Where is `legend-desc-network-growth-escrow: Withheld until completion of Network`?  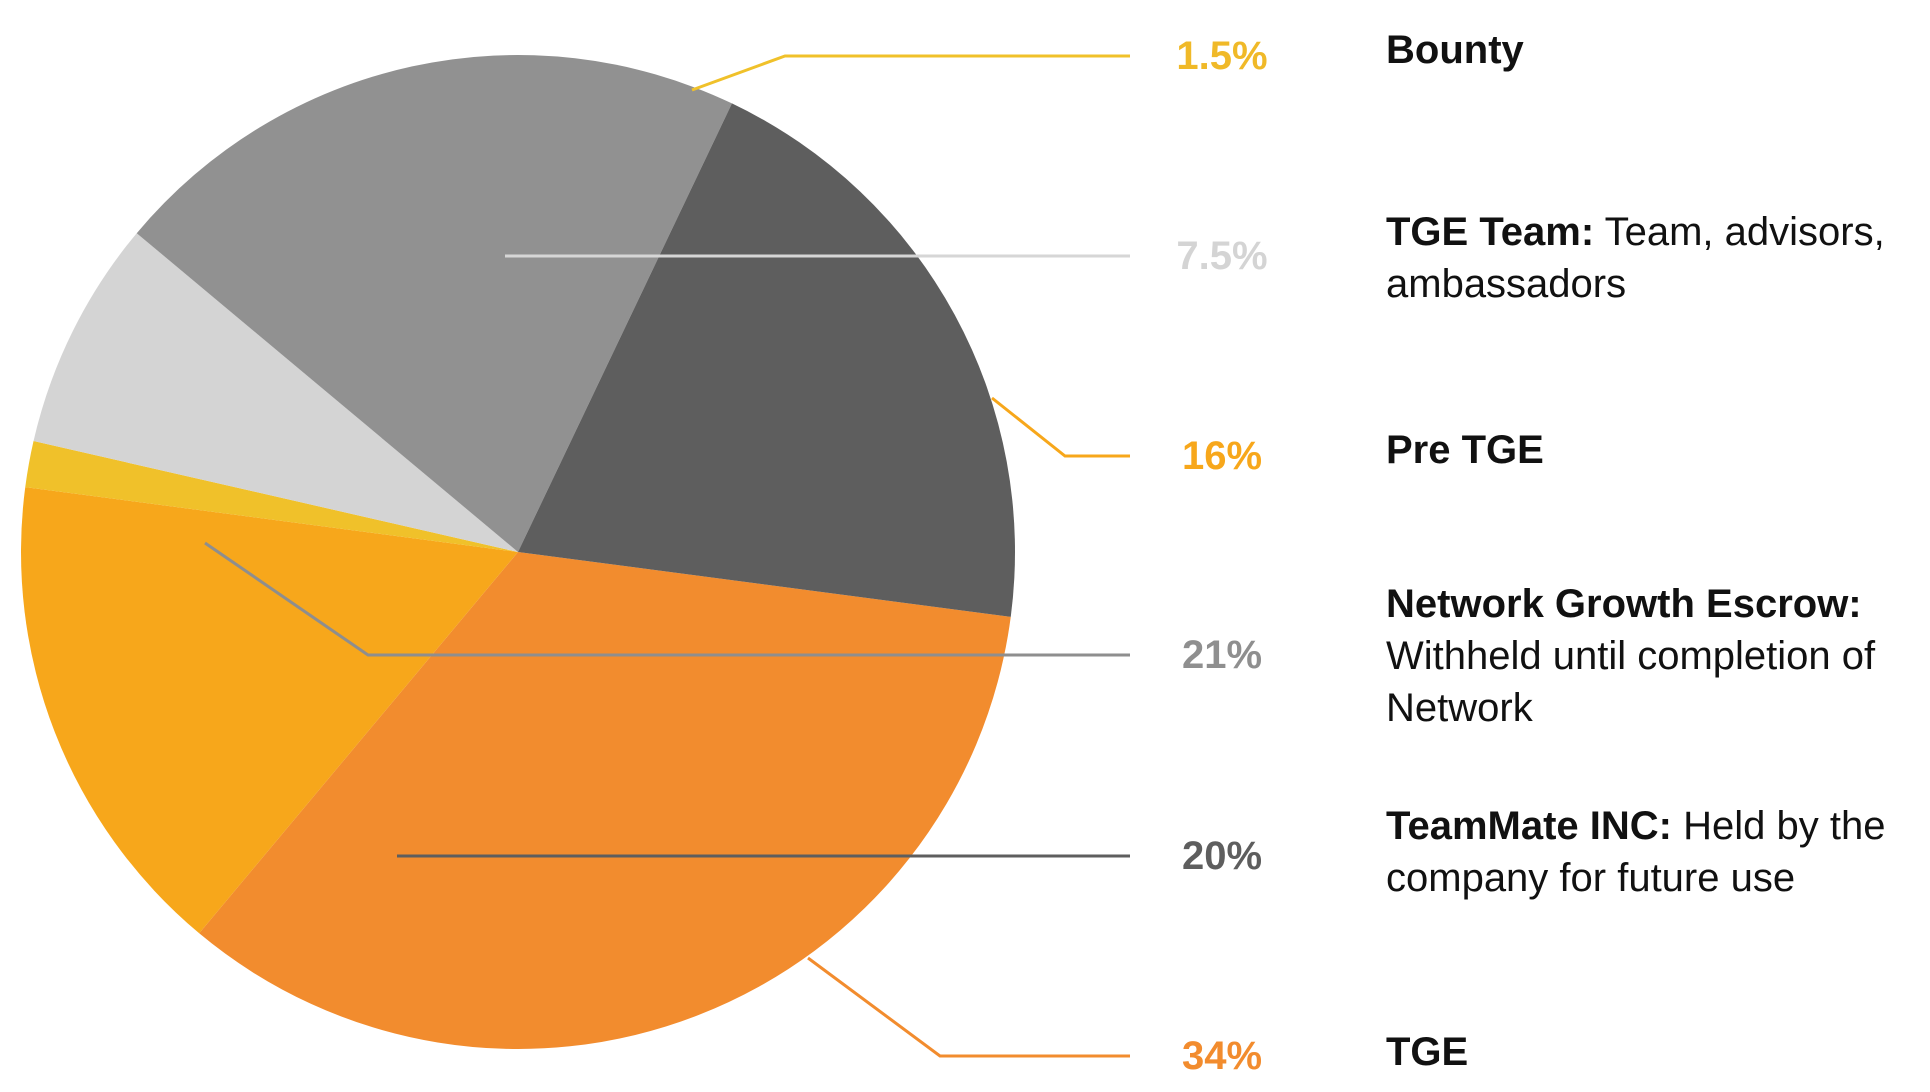 legend-desc-network-growth-escrow: Withheld until completion of Network is located at coordinates (1631, 682).